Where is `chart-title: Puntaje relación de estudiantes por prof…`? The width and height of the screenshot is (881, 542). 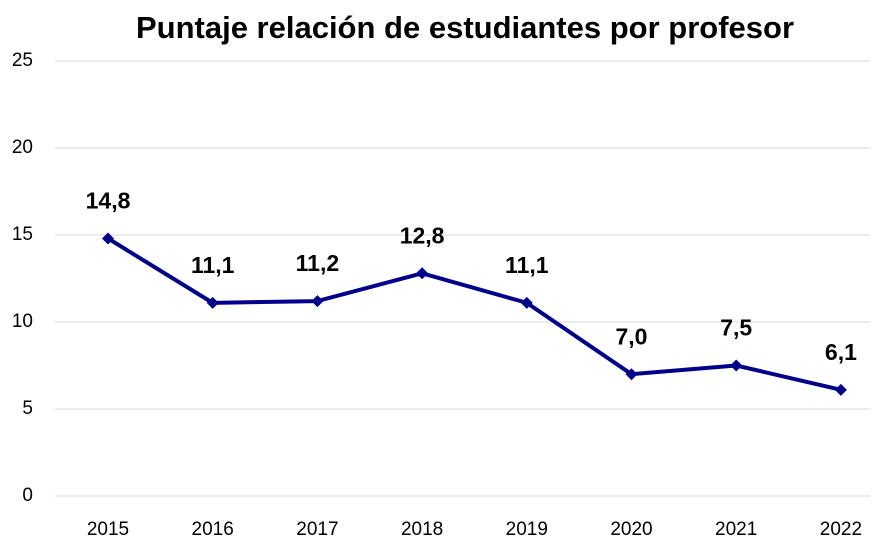 chart-title: Puntaje relación de estudiantes por prof… is located at coordinates (465, 27).